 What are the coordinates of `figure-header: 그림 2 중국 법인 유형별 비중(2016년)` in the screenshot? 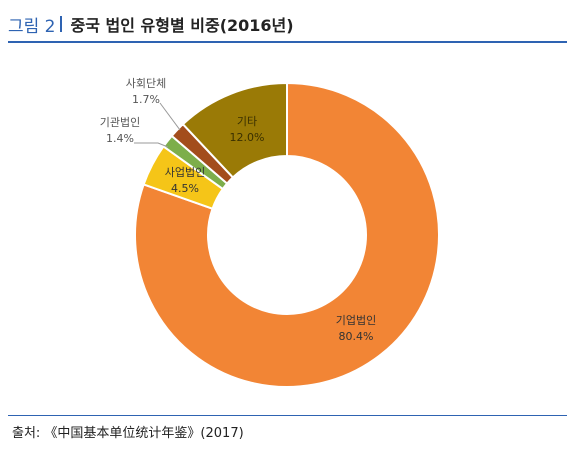 It's located at (151, 24).